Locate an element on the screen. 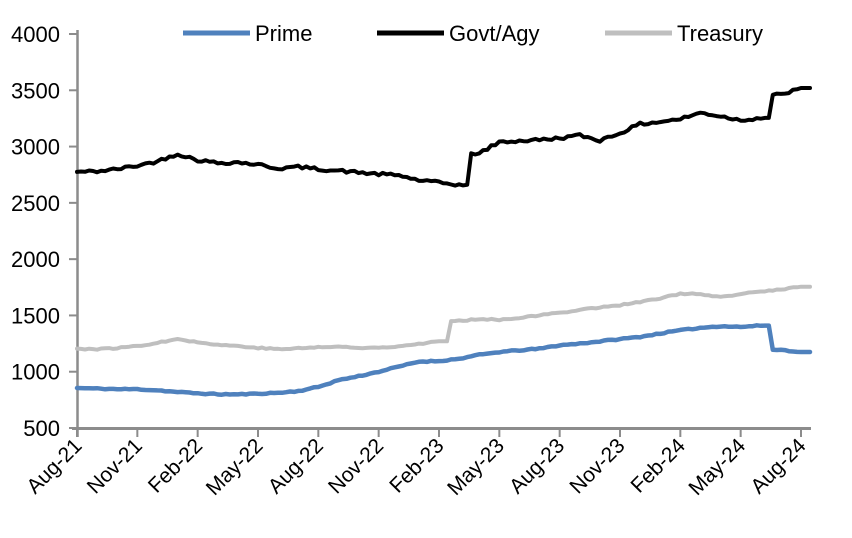  legend-item-govt-agy: Govt/Agy is located at coordinates (458, 33).